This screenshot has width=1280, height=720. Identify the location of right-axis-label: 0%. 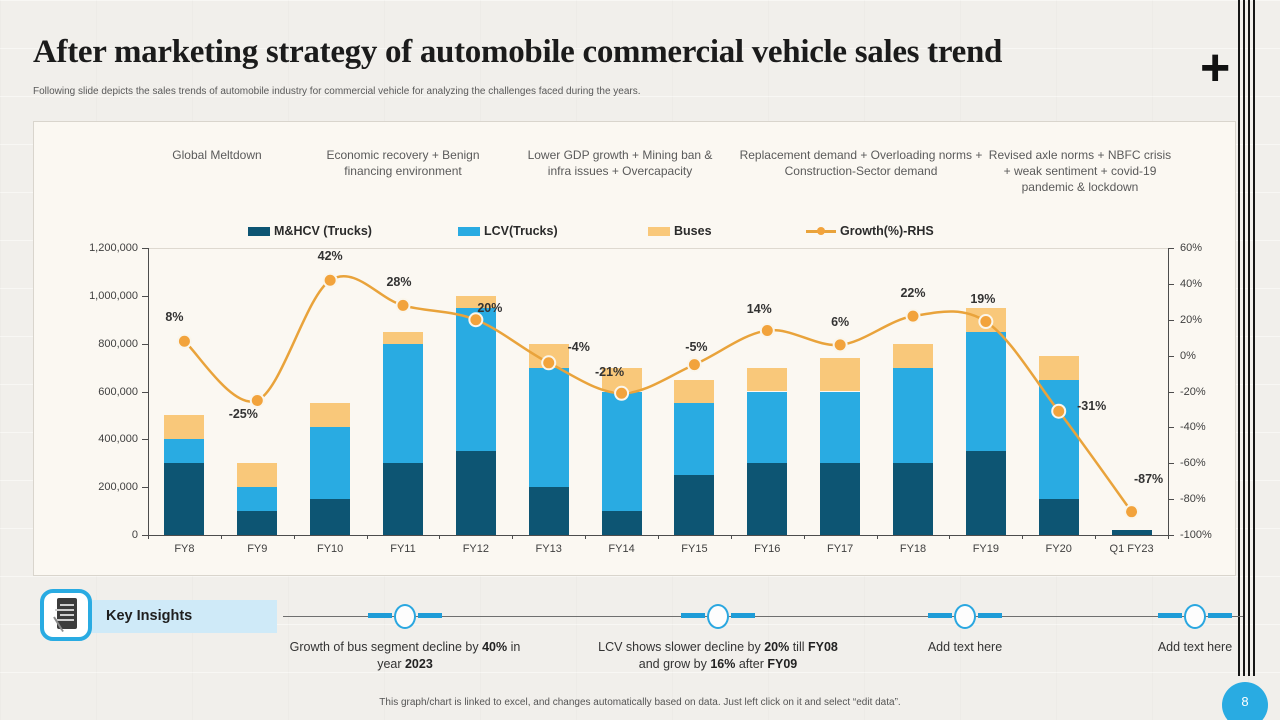
(1188, 355).